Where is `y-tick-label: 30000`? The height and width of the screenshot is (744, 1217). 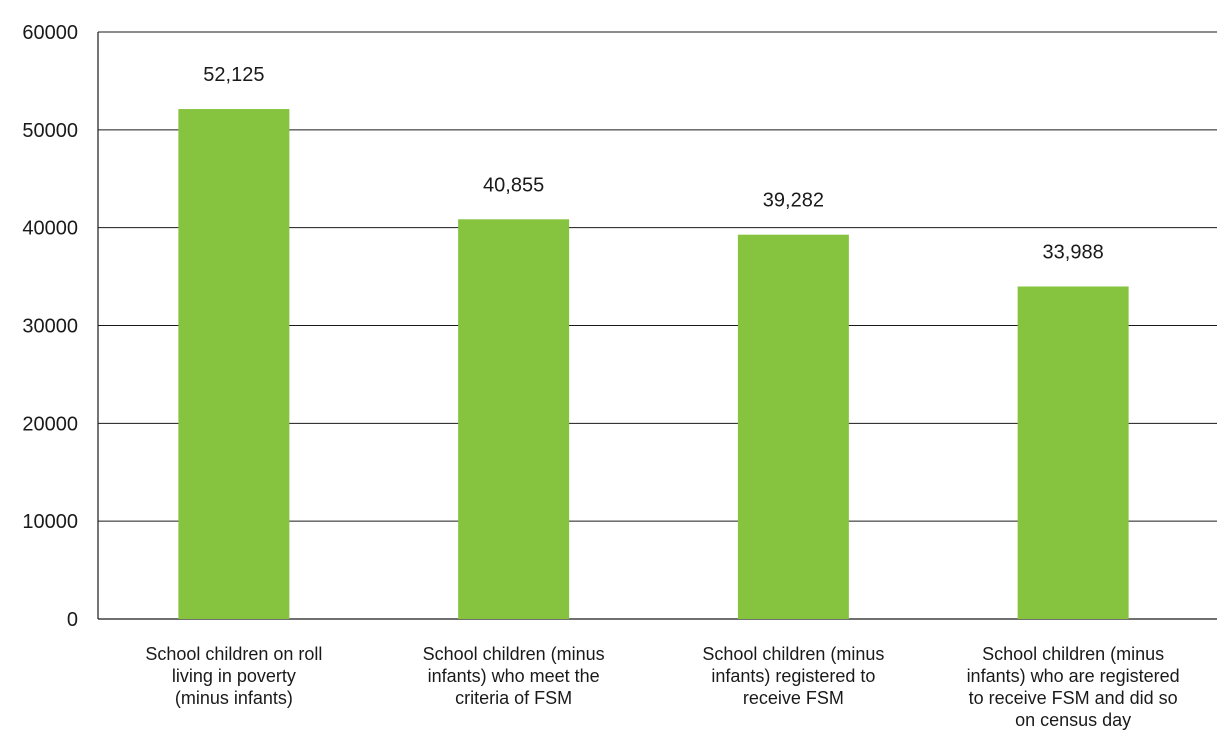 y-tick-label: 30000 is located at coordinates (50, 327).